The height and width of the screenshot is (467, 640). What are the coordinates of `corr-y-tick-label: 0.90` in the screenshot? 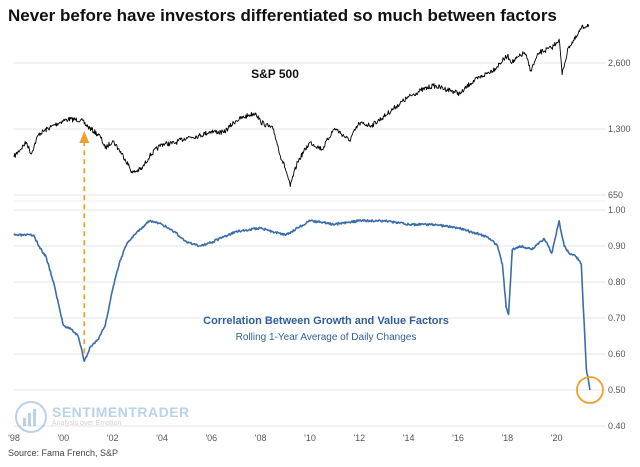 It's located at (617, 246).